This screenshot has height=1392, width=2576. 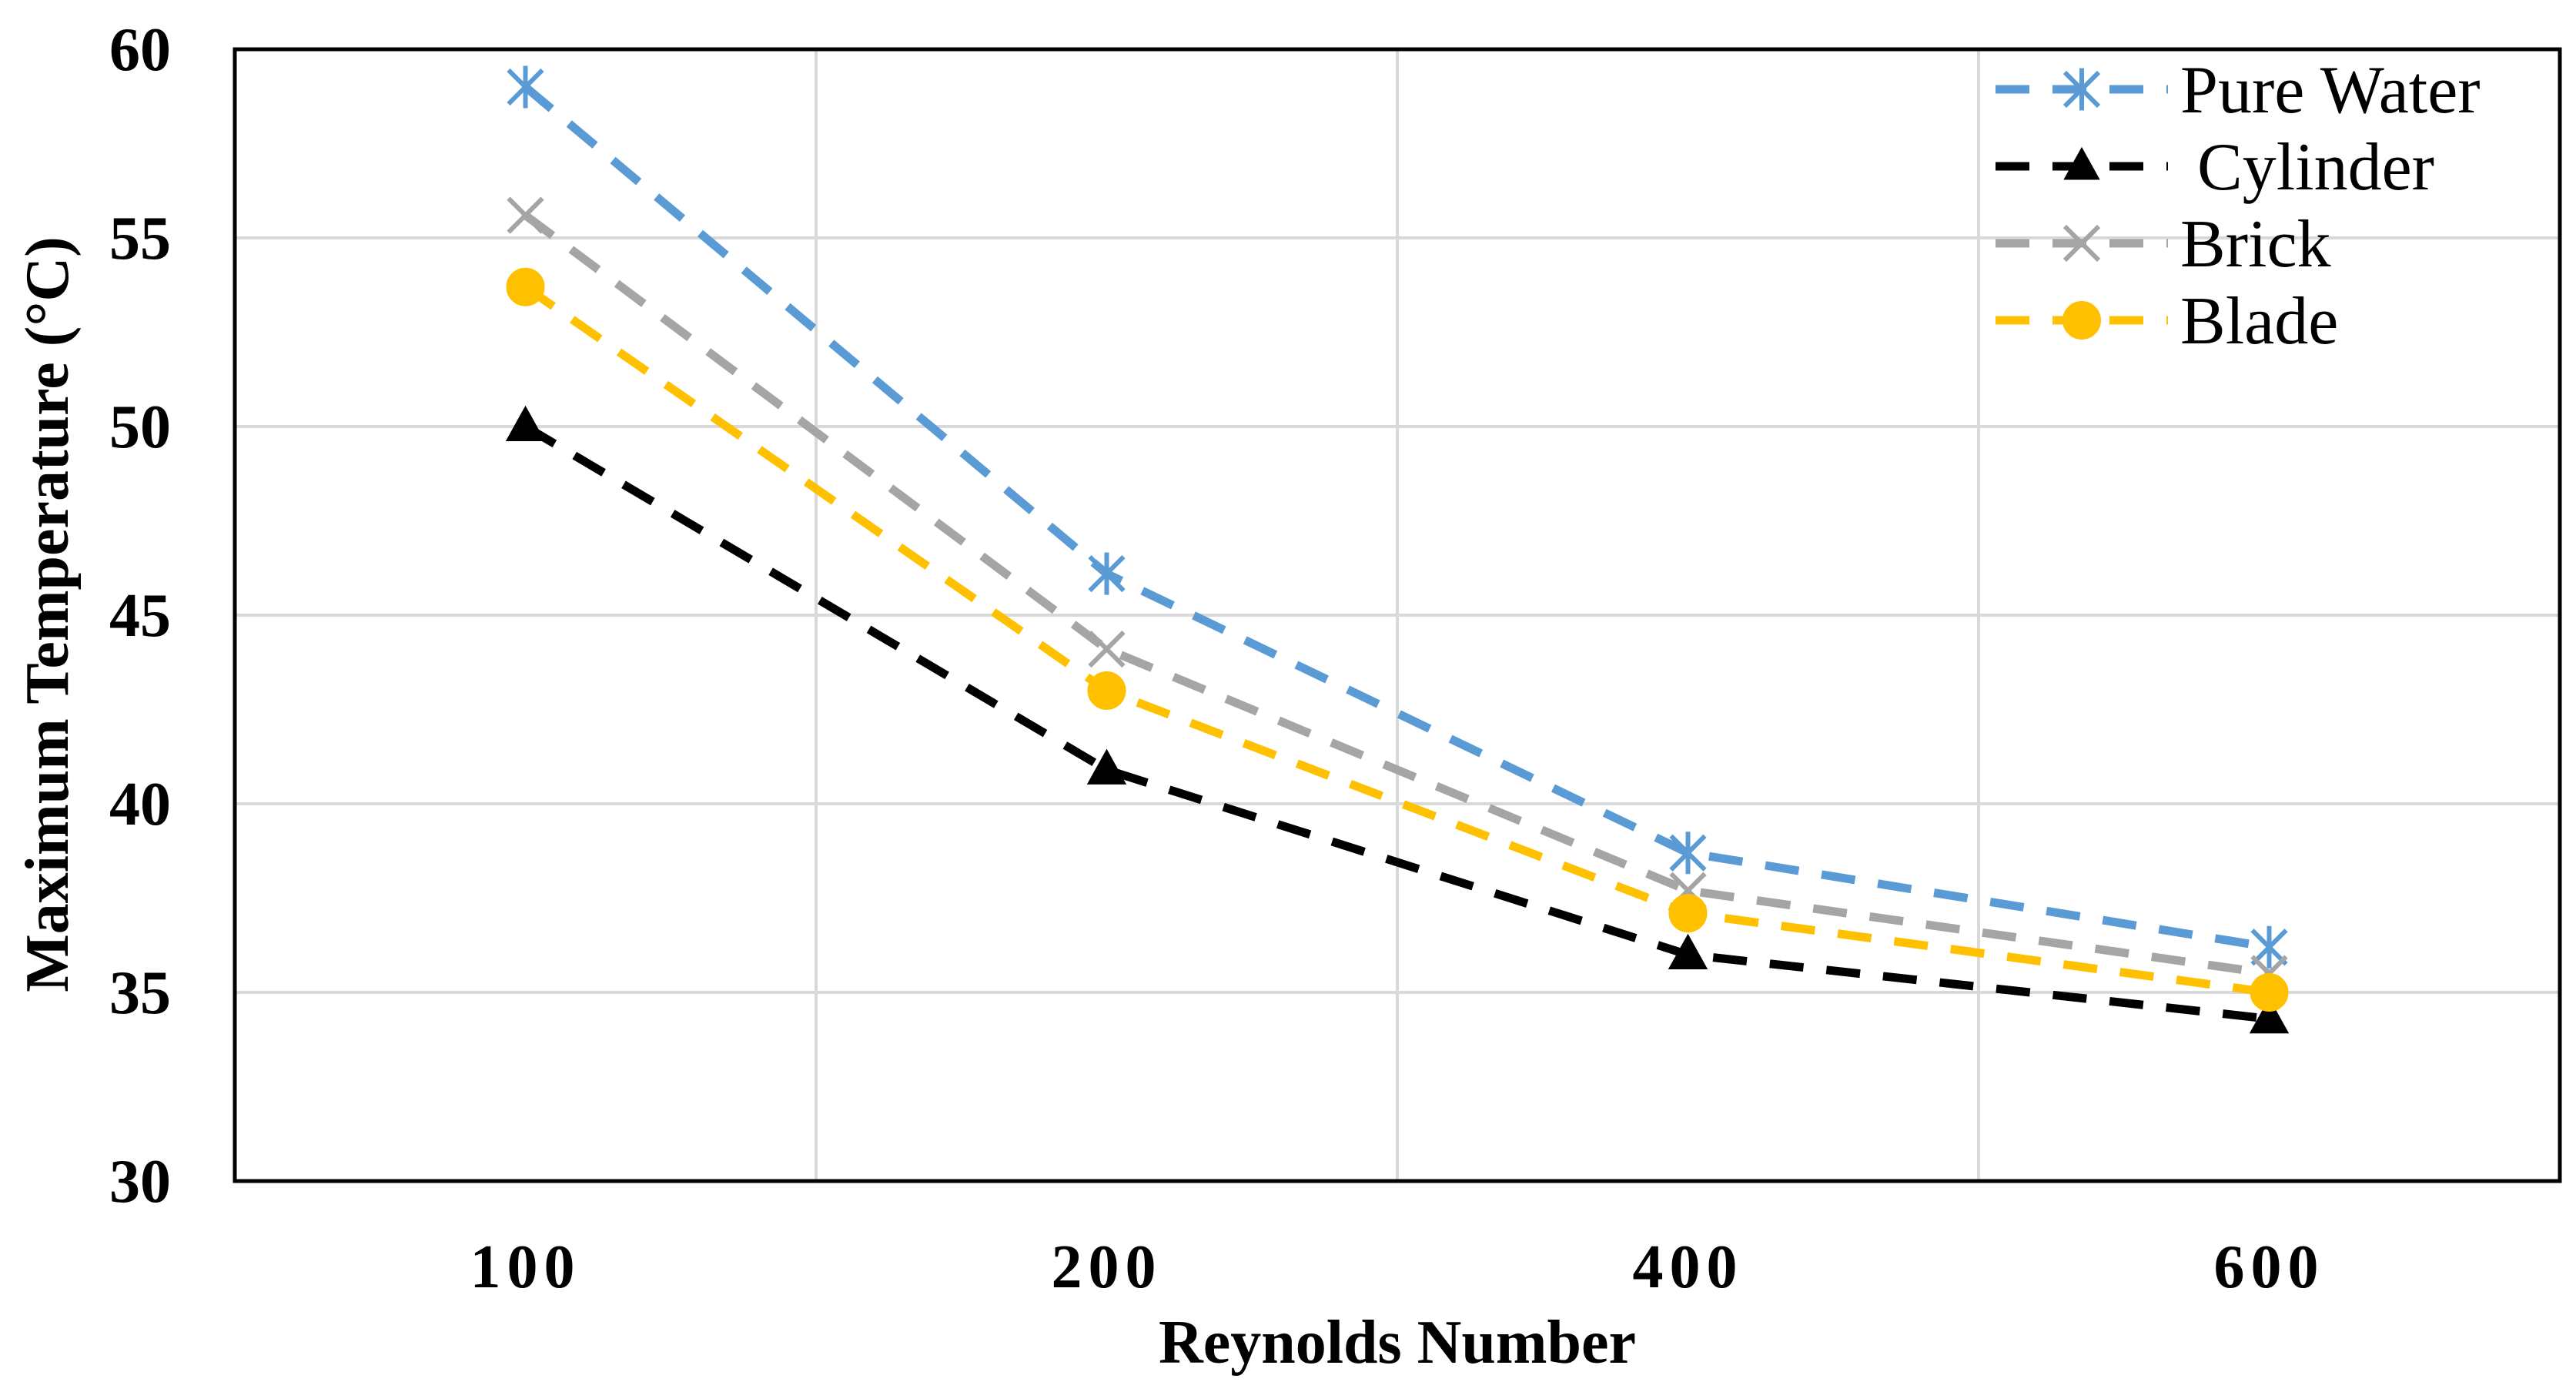 I want to click on y-tick-label-60: 60, so click(x=140, y=50).